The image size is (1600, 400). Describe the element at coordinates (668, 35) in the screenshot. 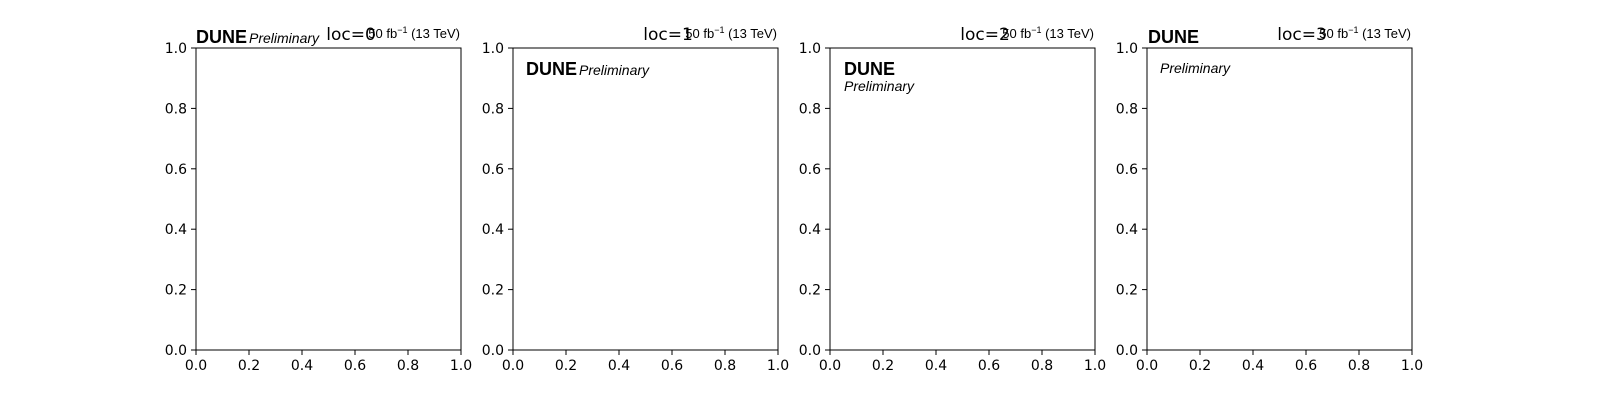

I see `subplot-title: loc=1` at that location.